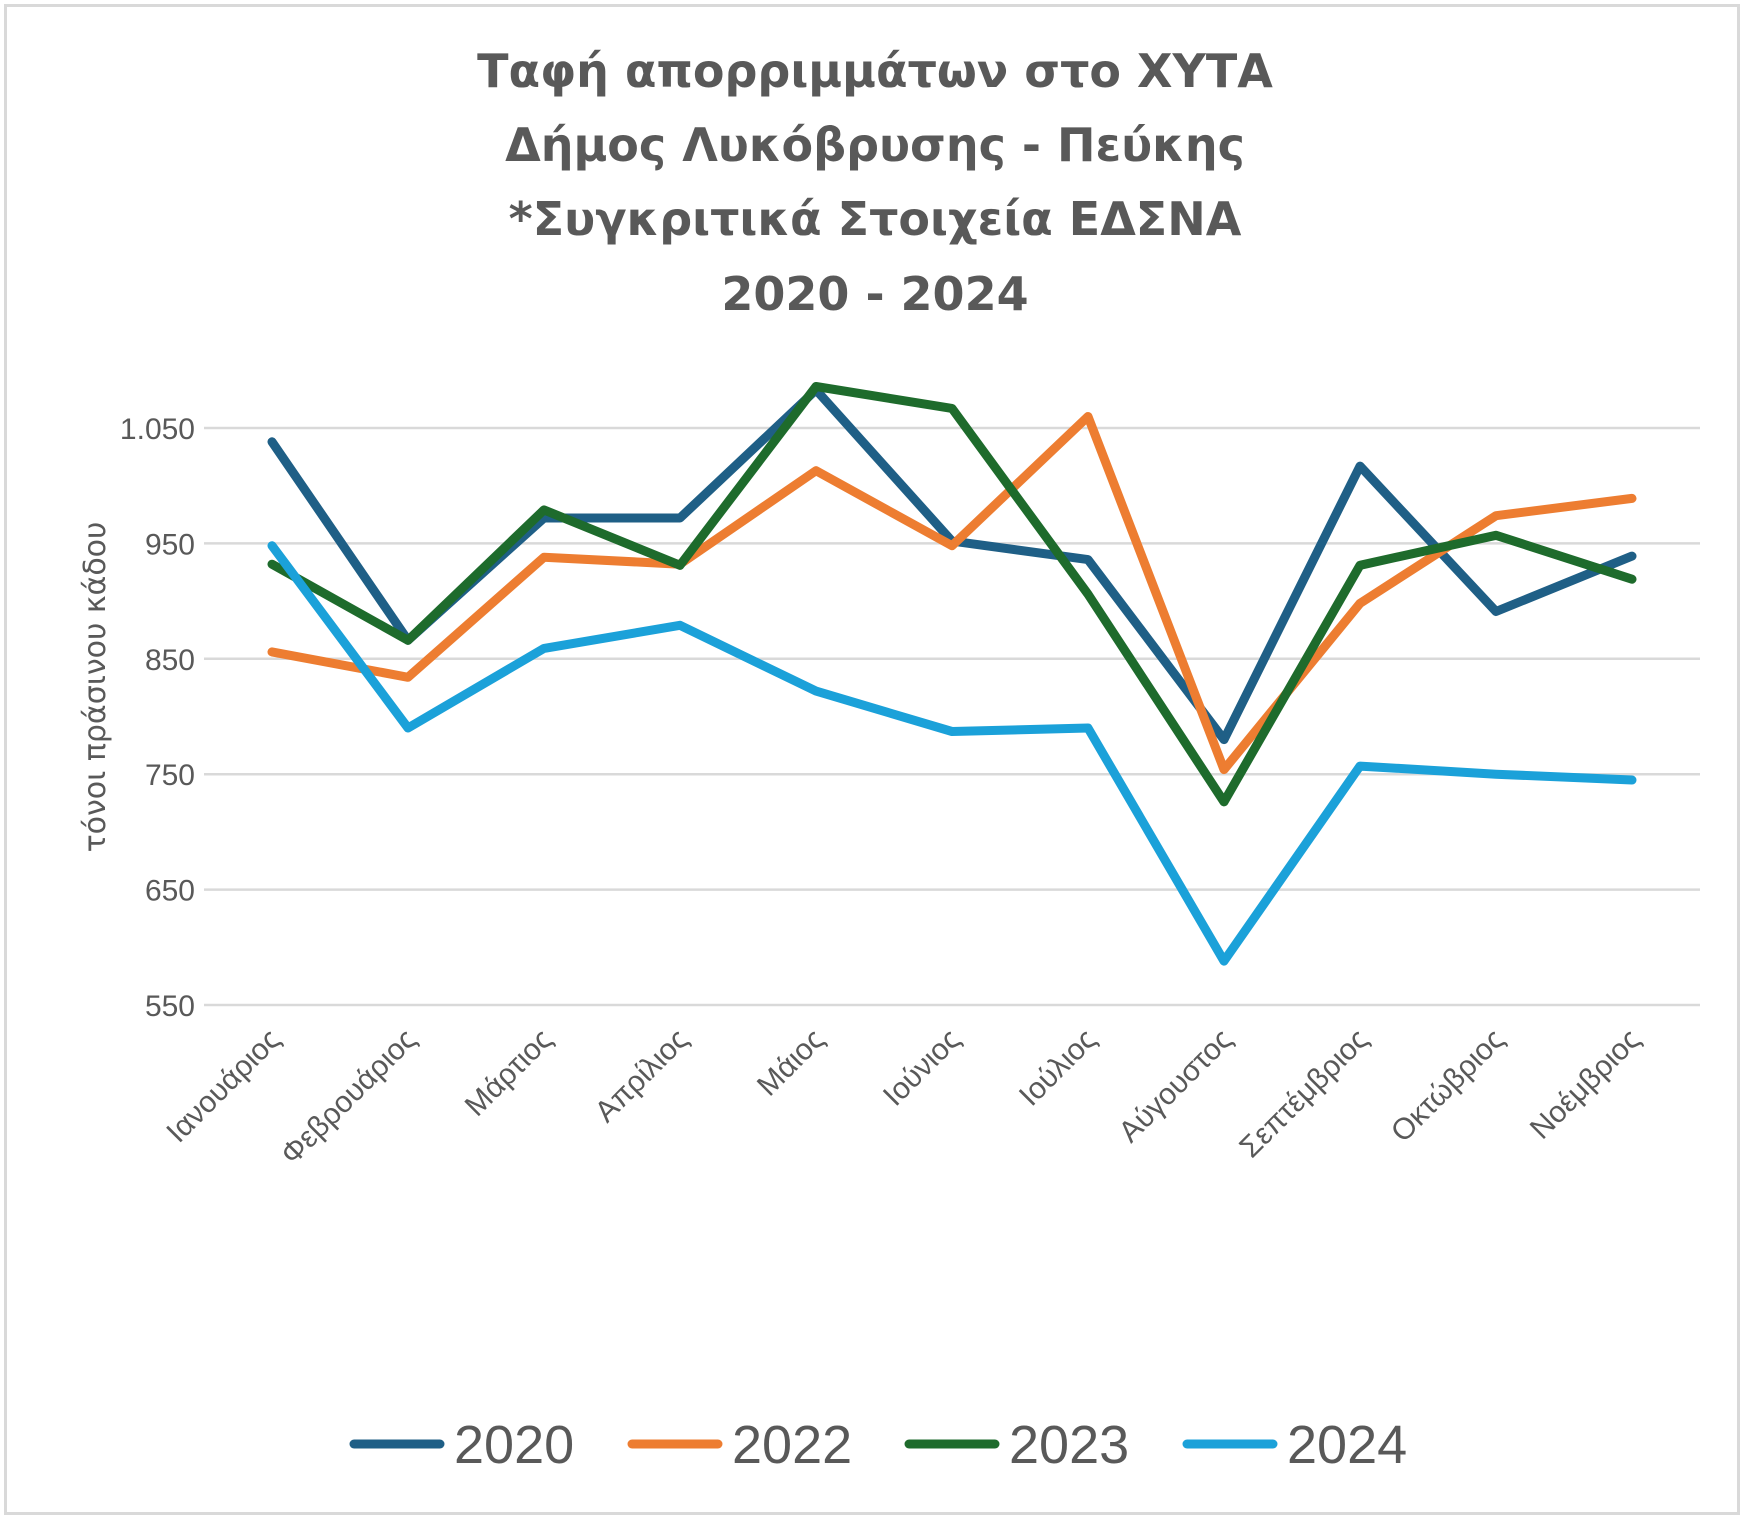 The width and height of the screenshot is (1746, 1521). Describe the element at coordinates (170, 660) in the screenshot. I see `y-tick-label: 850` at that location.